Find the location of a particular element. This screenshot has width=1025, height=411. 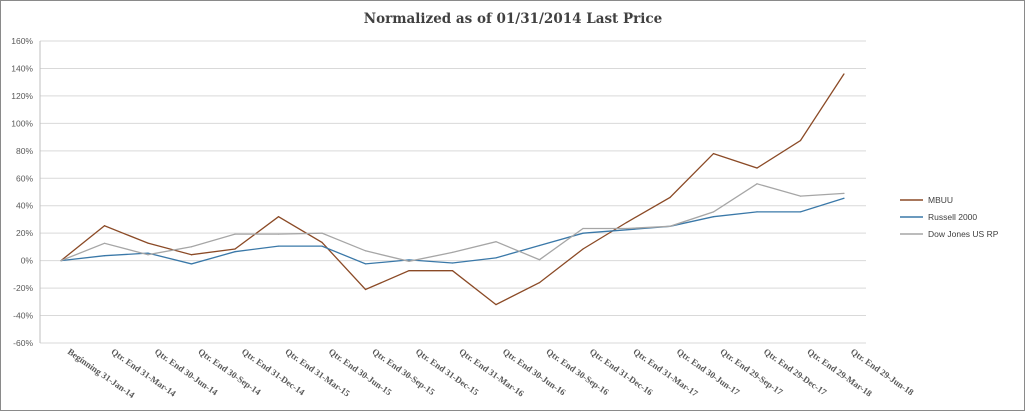

y-tick-label: -60% is located at coordinates (23, 343).